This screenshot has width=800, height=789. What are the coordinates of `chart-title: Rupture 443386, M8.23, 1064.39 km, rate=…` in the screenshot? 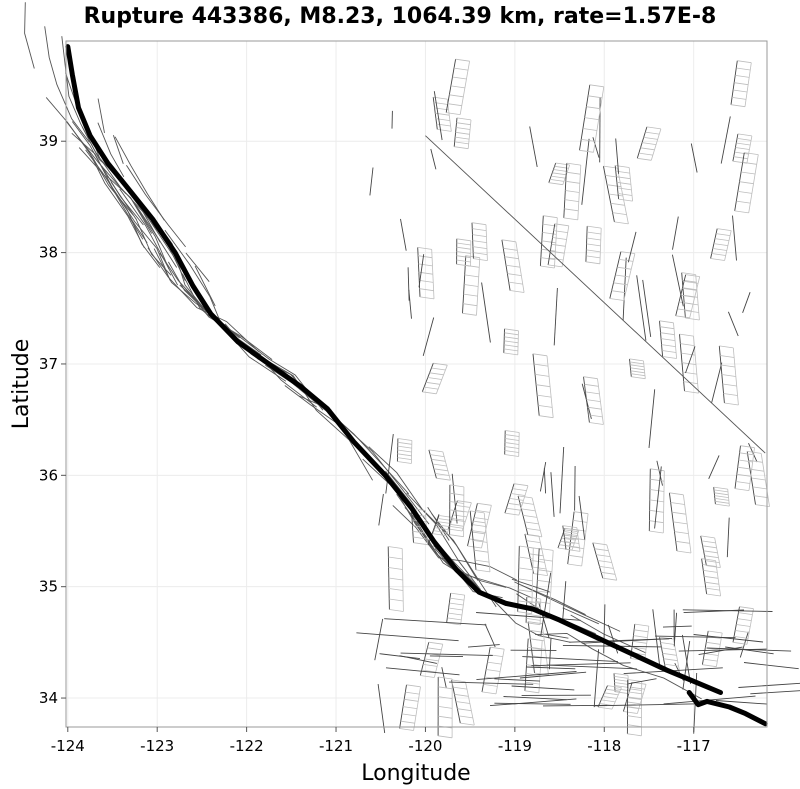 It's located at (400, 16).